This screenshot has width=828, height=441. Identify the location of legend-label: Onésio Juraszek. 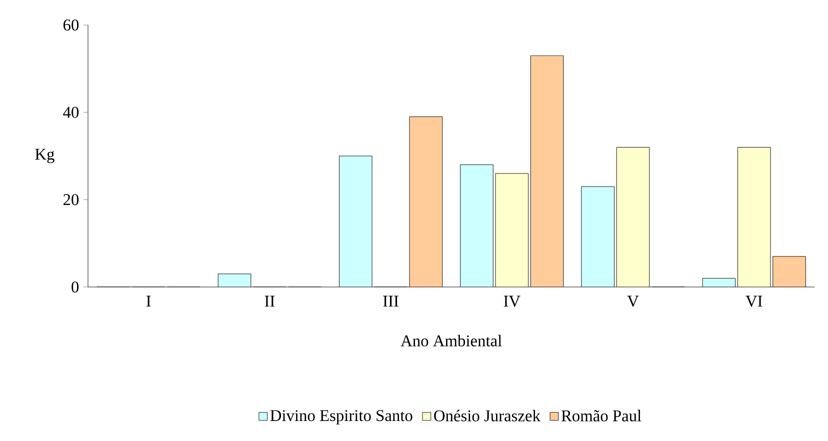
(487, 416).